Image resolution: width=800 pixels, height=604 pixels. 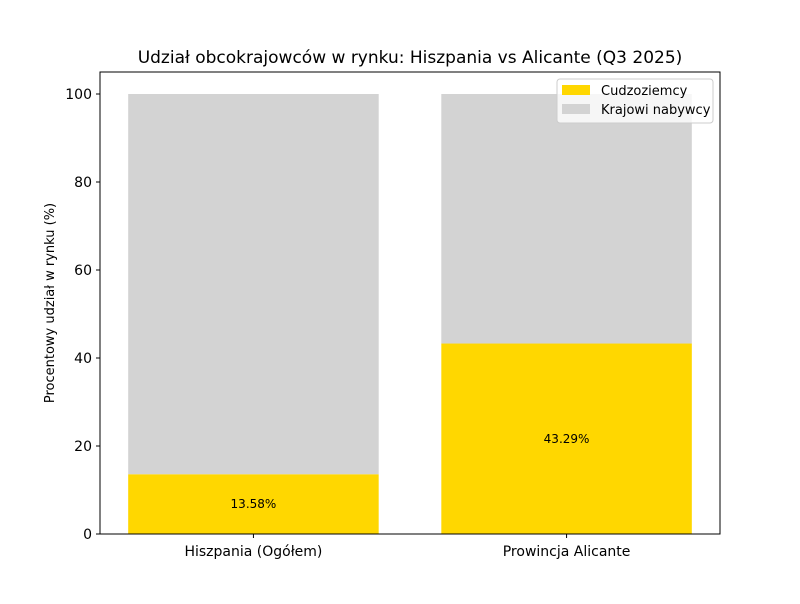 What do you see at coordinates (83, 183) in the screenshot?
I see `y-tick-label: 80` at bounding box center [83, 183].